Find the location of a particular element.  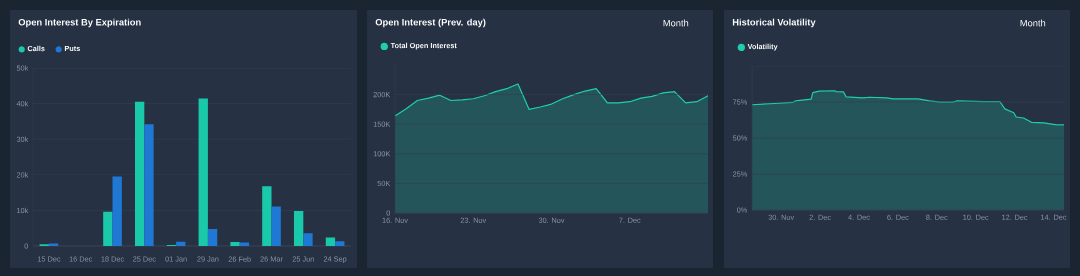

chart-title: Historical Volatility is located at coordinates (774, 23).